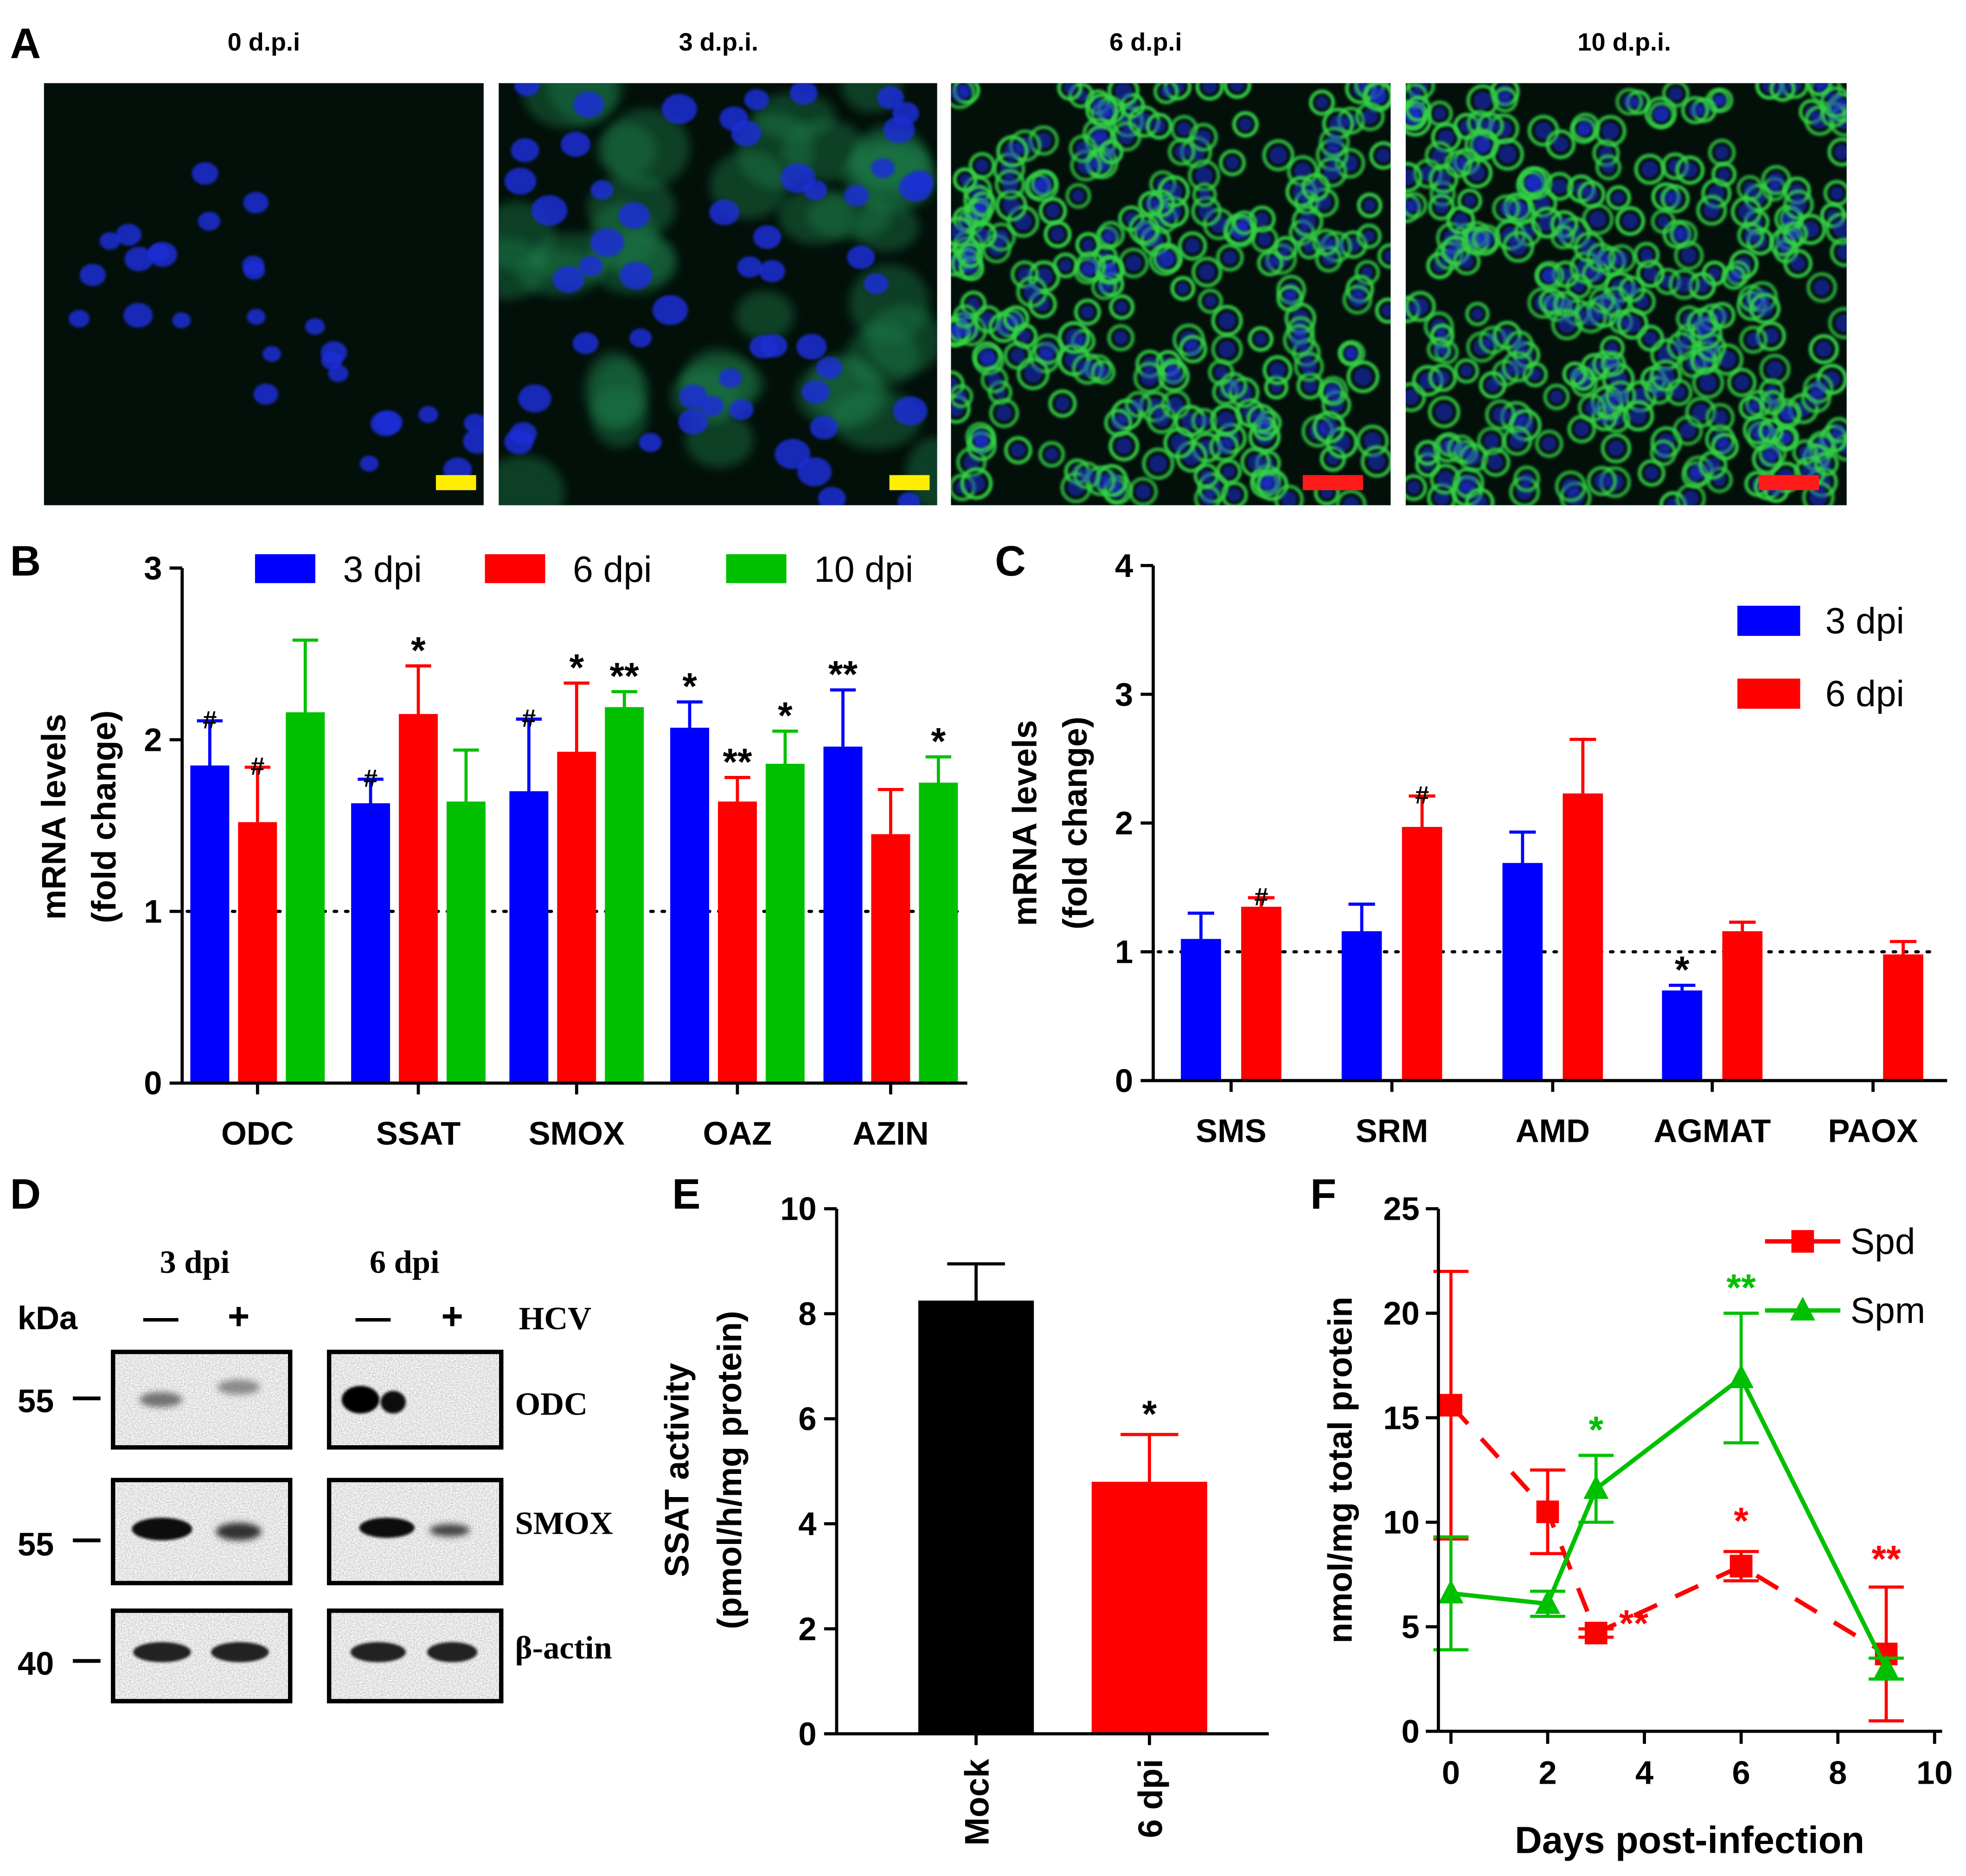 This screenshot has width=1966, height=1876. What do you see at coordinates (1644, 1772) in the screenshot?
I see `x-tick-label: 4` at bounding box center [1644, 1772].